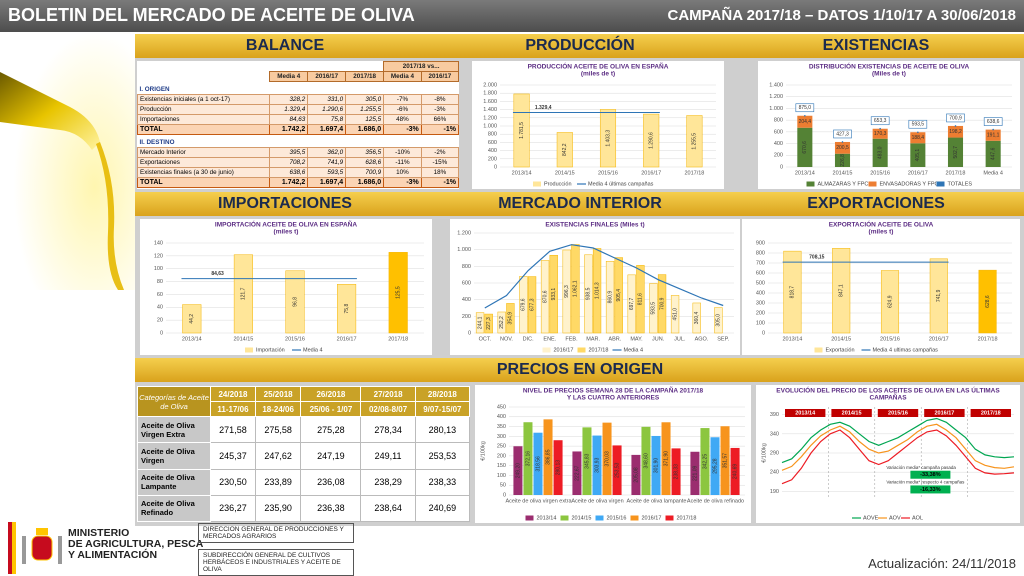 This screenshot has width=1024, height=576. I want to click on value-label: 638,6, so click(993, 122).